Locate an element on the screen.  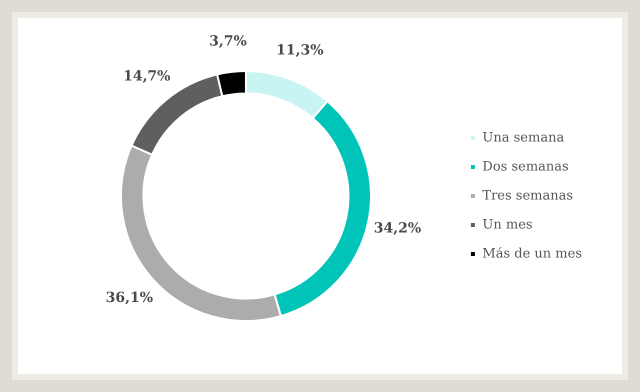
data-label: 34,2% is located at coordinates (398, 228).